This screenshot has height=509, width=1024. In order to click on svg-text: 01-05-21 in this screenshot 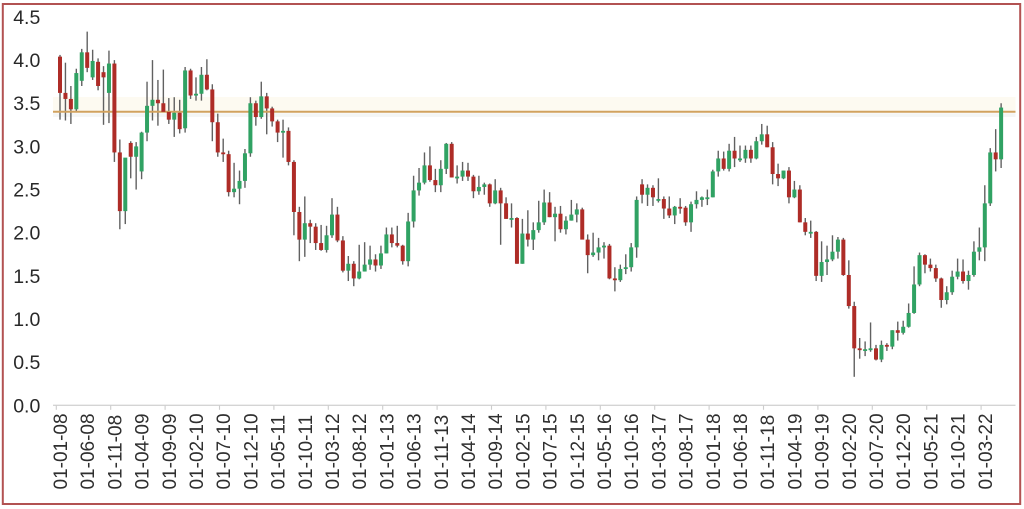, I will do `click(931, 451)`.